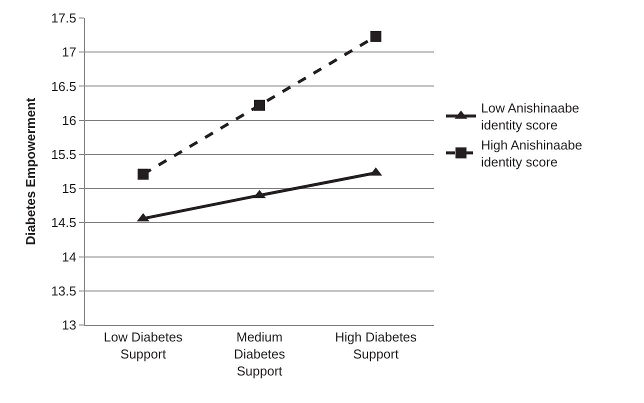 Image resolution: width=644 pixels, height=403 pixels. What do you see at coordinates (63, 86) in the screenshot?
I see `y-tick-label: 16.5` at bounding box center [63, 86].